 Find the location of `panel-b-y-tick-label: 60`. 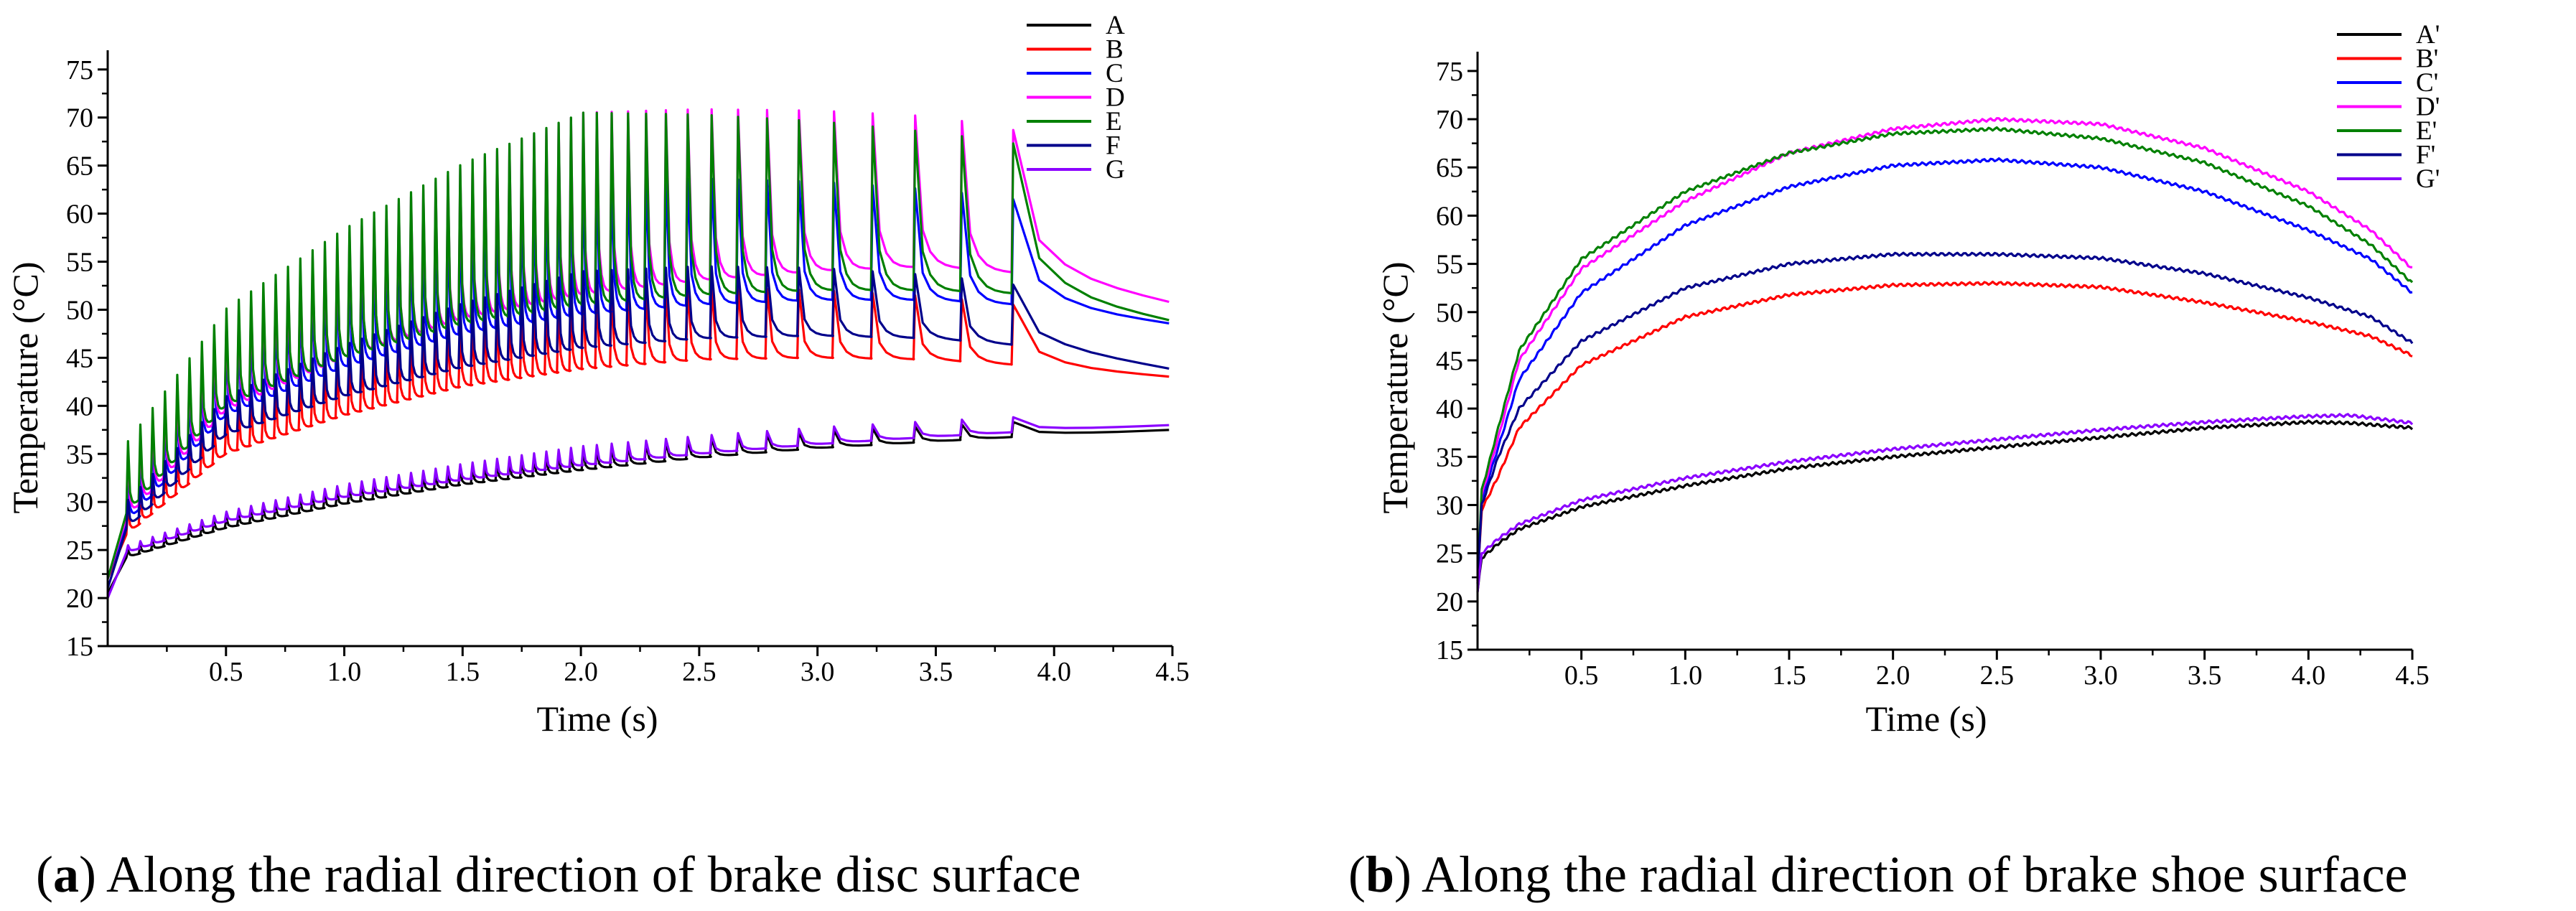

panel-b-y-tick-label: 60 is located at coordinates (1449, 216).